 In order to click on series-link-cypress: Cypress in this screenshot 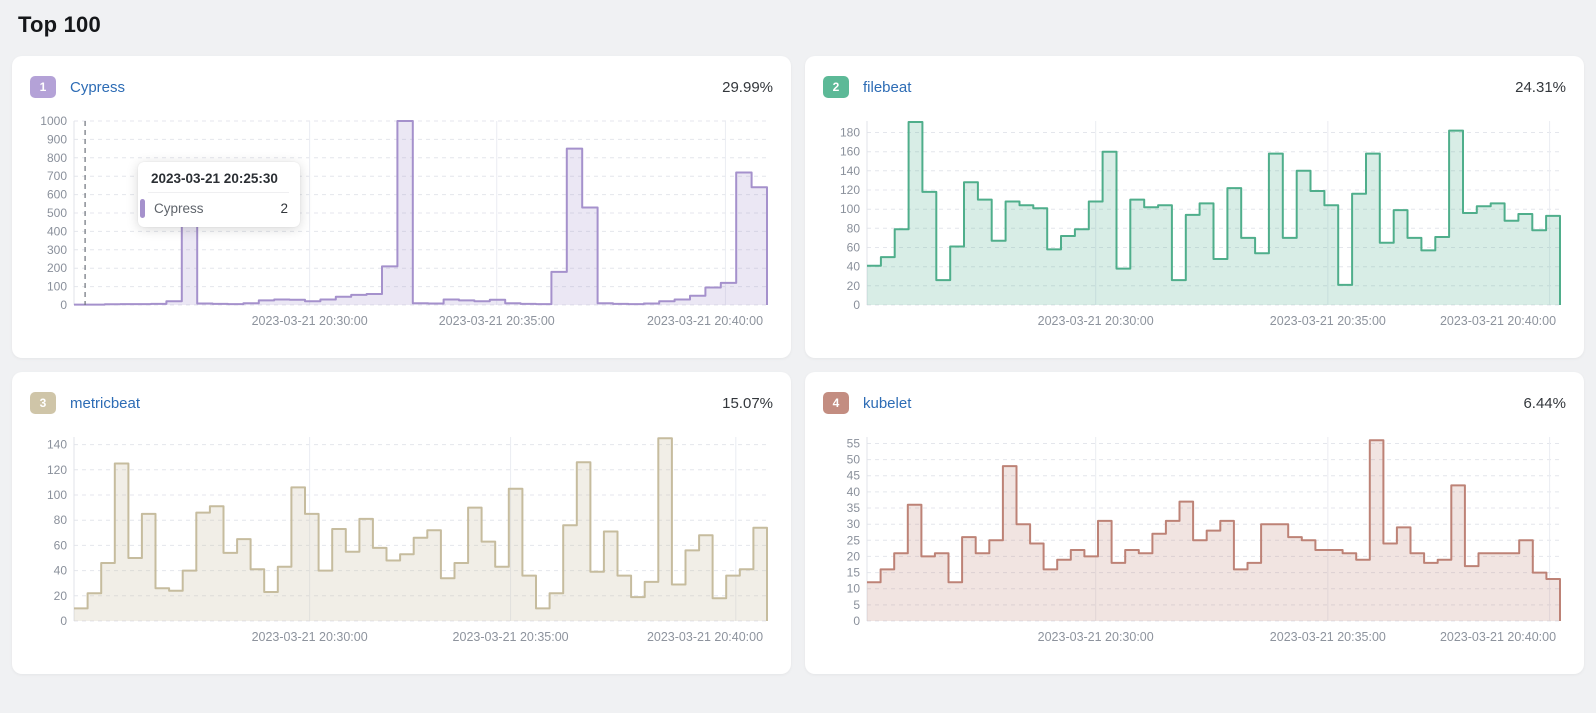, I will do `click(98, 87)`.